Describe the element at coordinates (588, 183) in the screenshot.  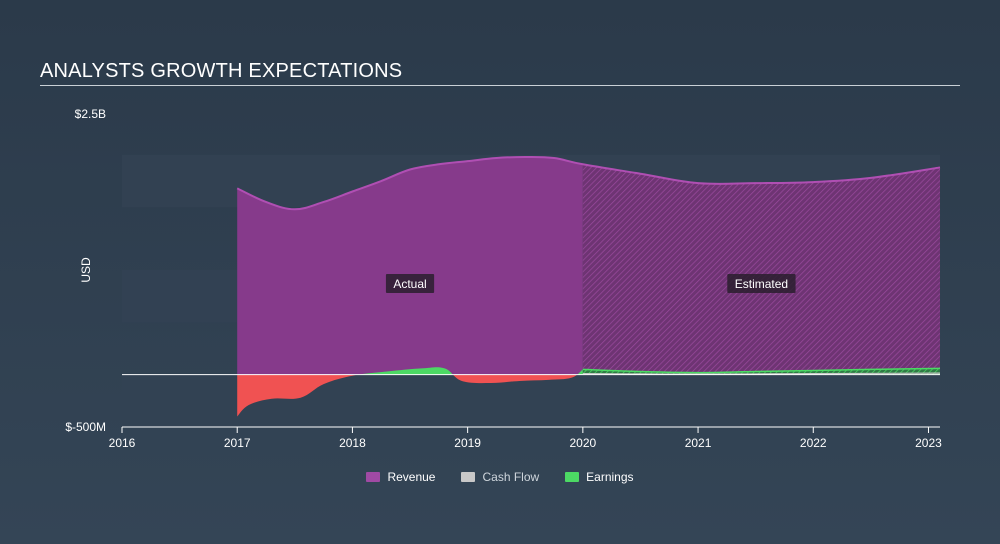
I see `revenue-line` at that location.